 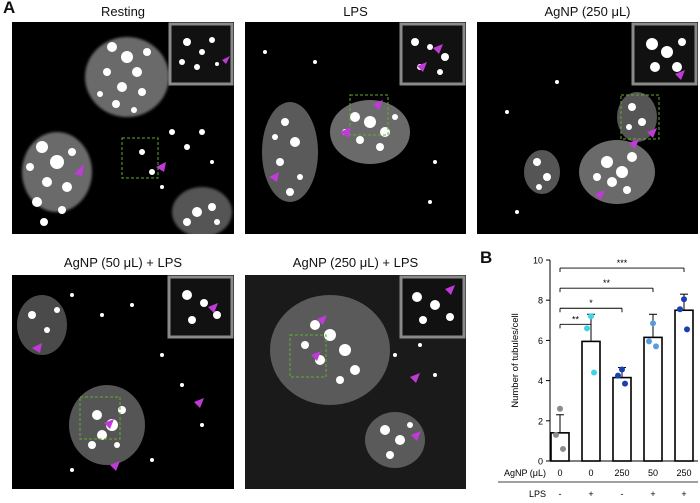 What do you see at coordinates (515, 360) in the screenshot?
I see `y-axis-label: Number of tubules/cell` at bounding box center [515, 360].